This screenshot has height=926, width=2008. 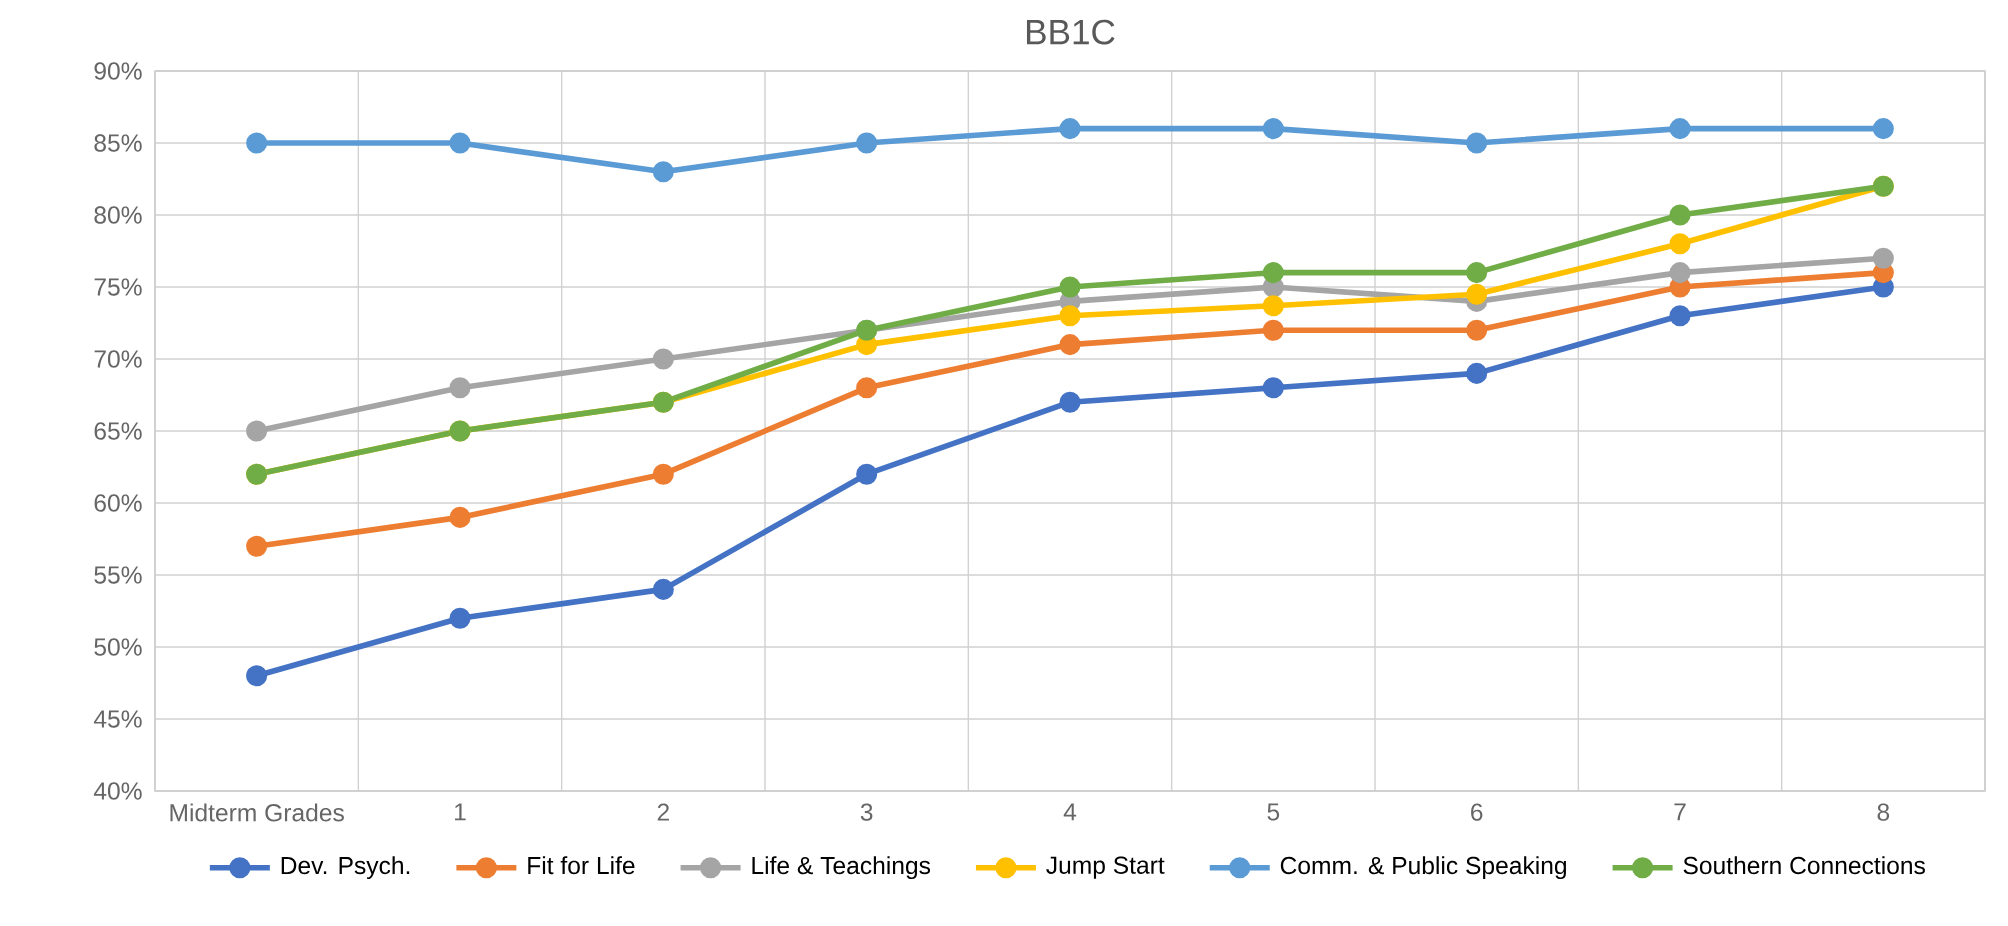 I want to click on y-tick-label: 65%, so click(x=118, y=431).